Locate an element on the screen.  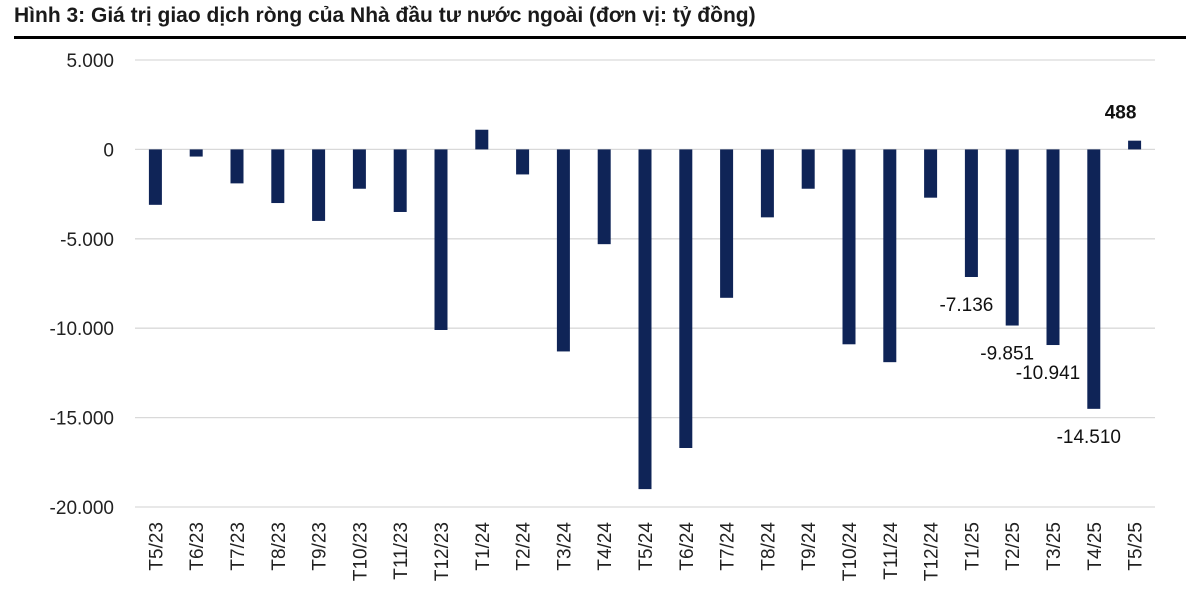
x-tick-label: T10/24 is located at coordinates (850, 552).